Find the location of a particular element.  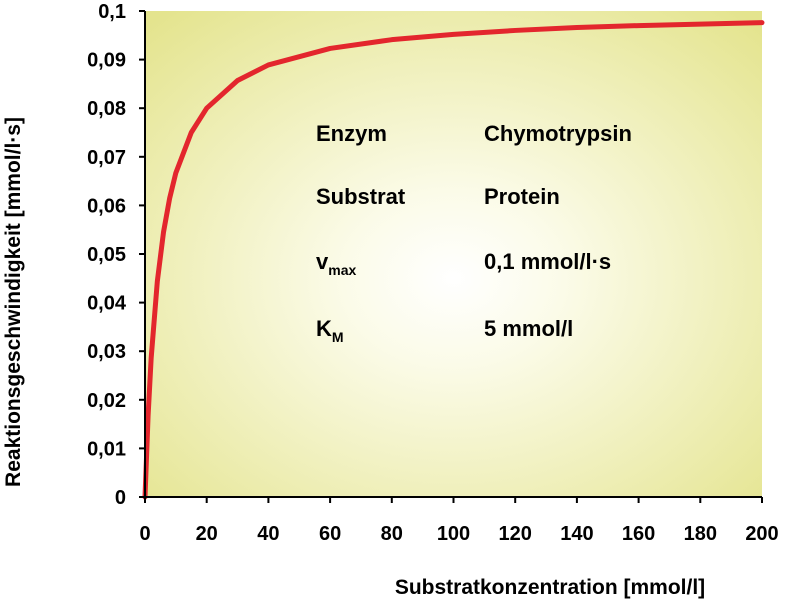

y-tick-label: 0,05 is located at coordinates (106, 255).